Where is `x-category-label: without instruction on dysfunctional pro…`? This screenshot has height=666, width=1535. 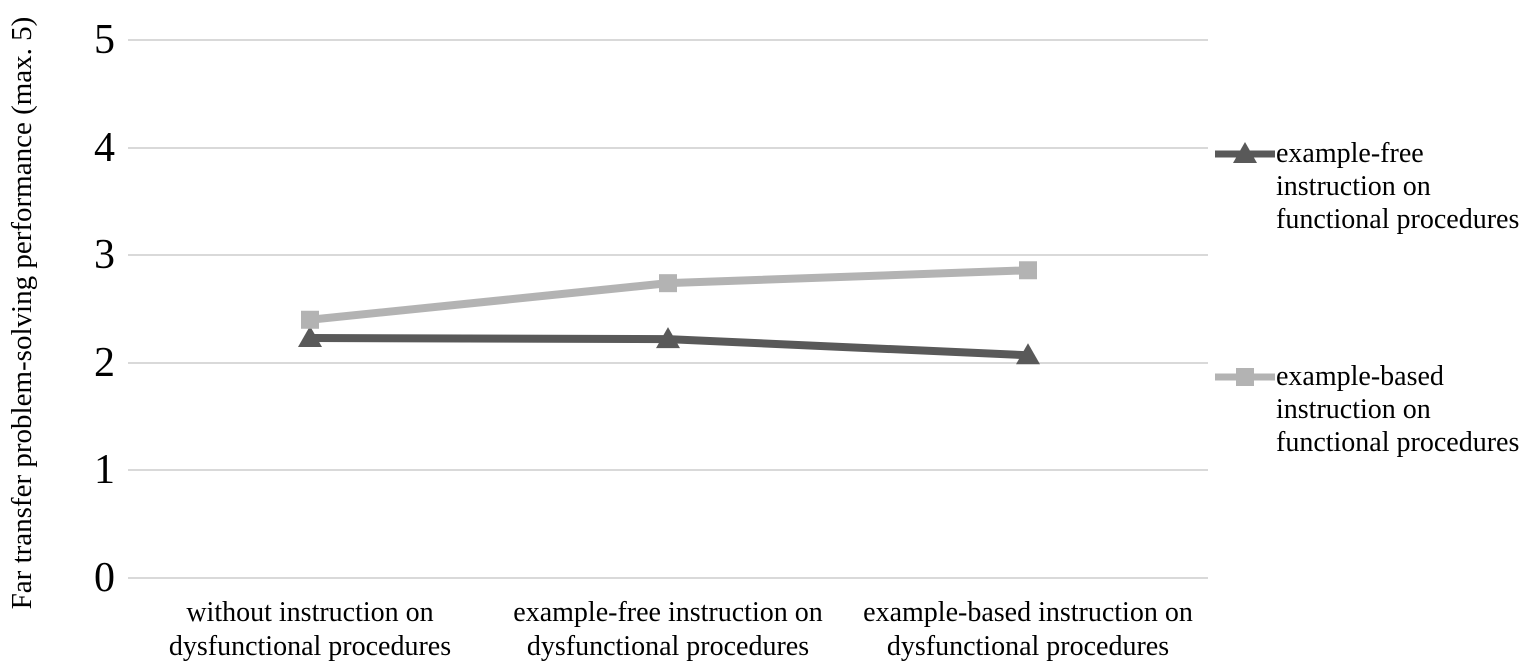 x-category-label: without instruction on dysfunctional pro… is located at coordinates (310, 629).